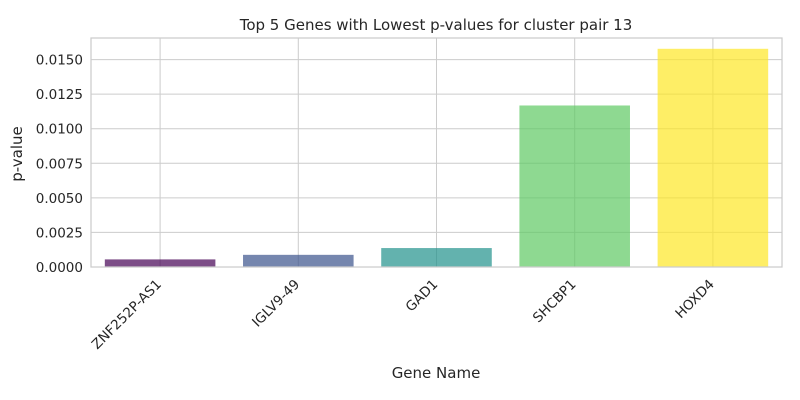 The width and height of the screenshot is (800, 400). Describe the element at coordinates (59, 199) in the screenshot. I see `y-tick-label: 0.0050` at that location.